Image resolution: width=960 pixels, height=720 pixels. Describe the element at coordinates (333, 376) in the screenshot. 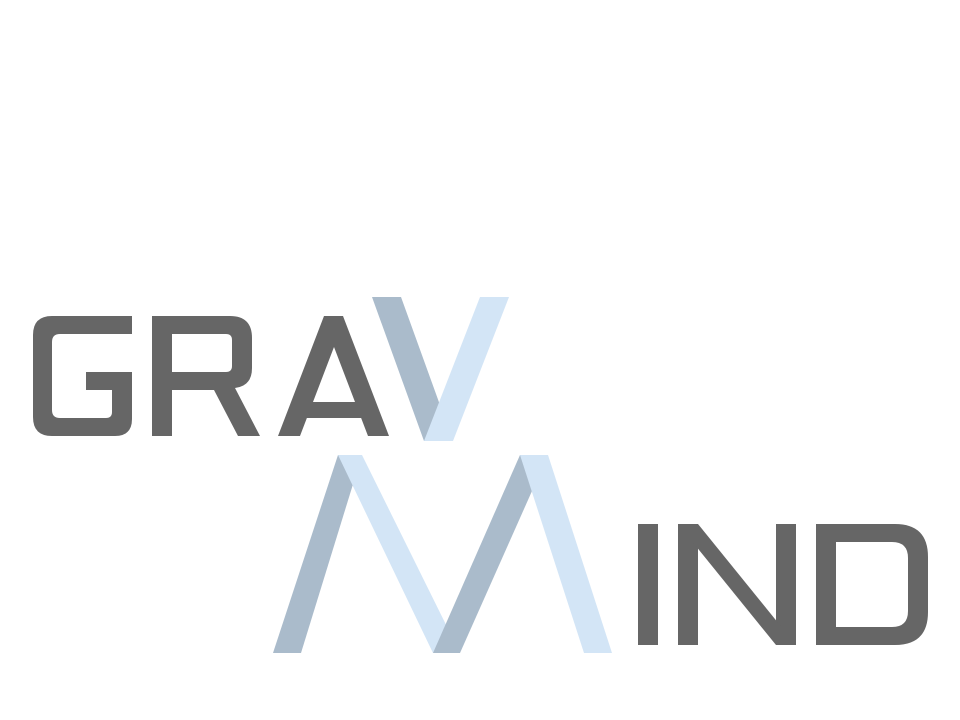

I see `logo-letter-a` at that location.